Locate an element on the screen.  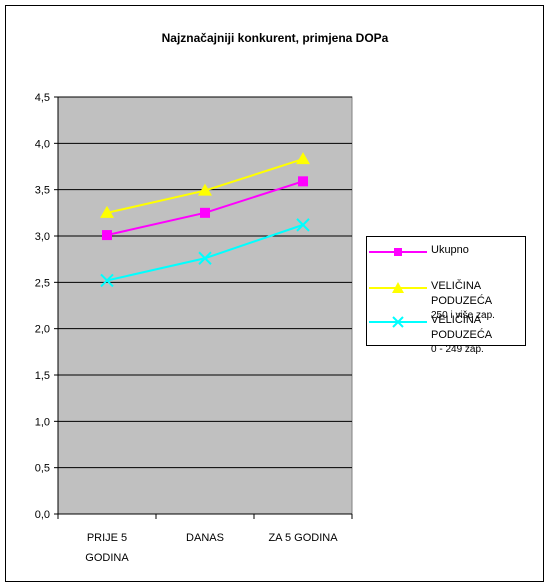
legend-swatch-ukupno is located at coordinates (398, 252).